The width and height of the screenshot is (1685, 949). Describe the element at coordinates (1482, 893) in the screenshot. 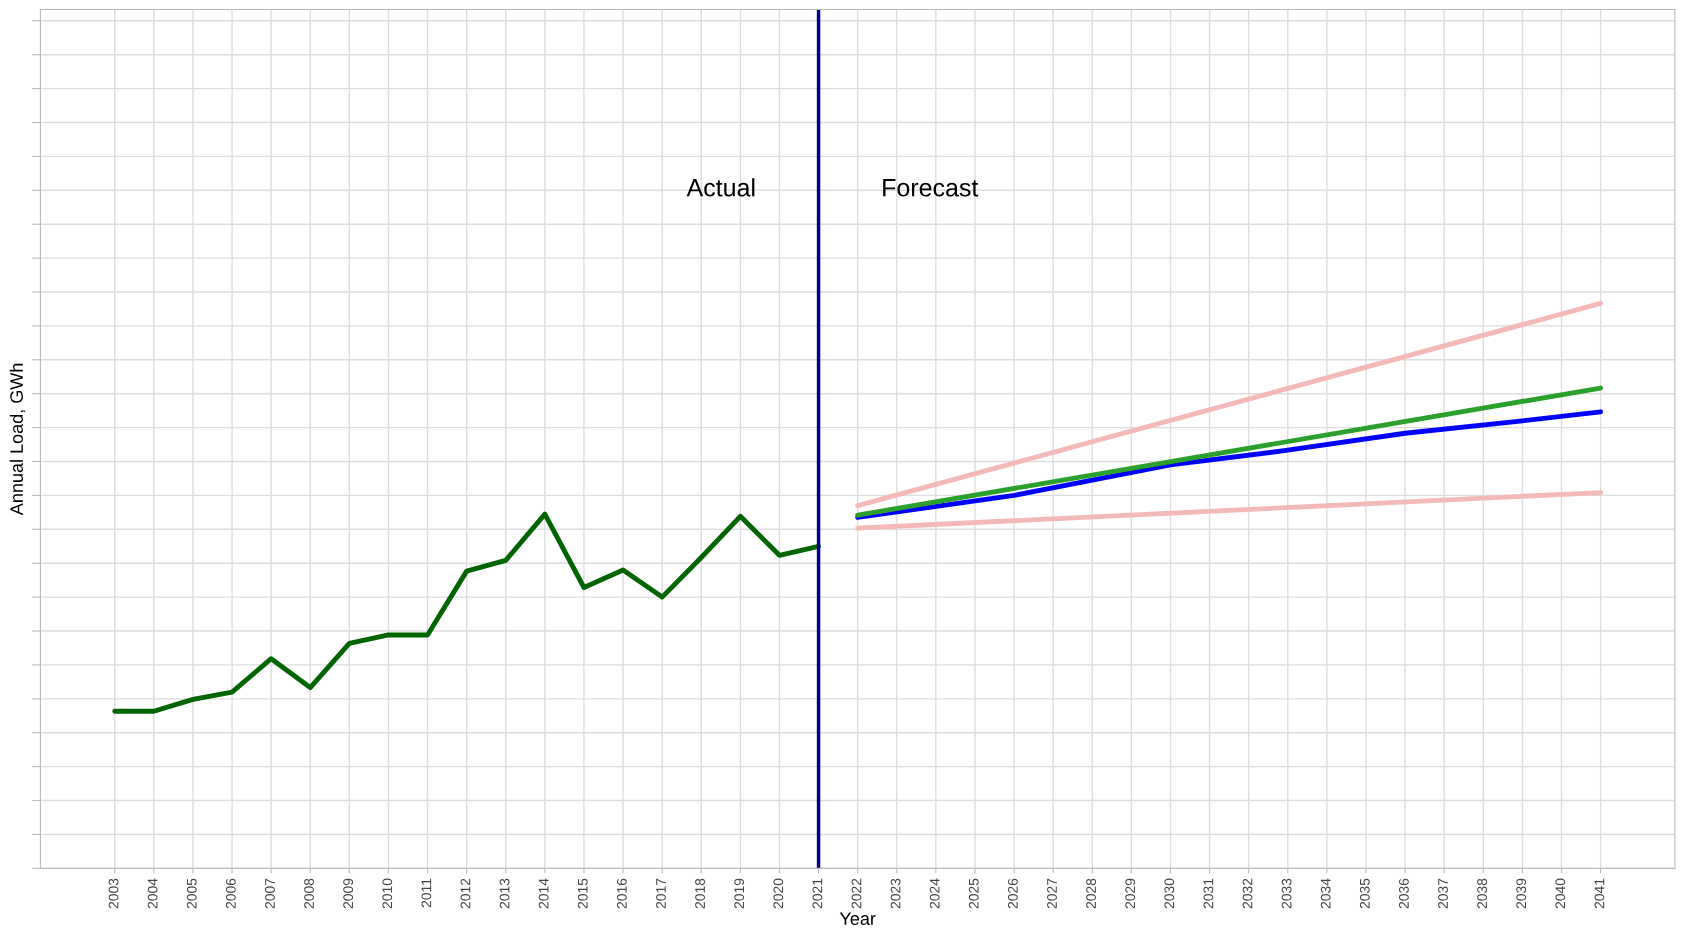

I see `x-tick-label: 2038` at that location.